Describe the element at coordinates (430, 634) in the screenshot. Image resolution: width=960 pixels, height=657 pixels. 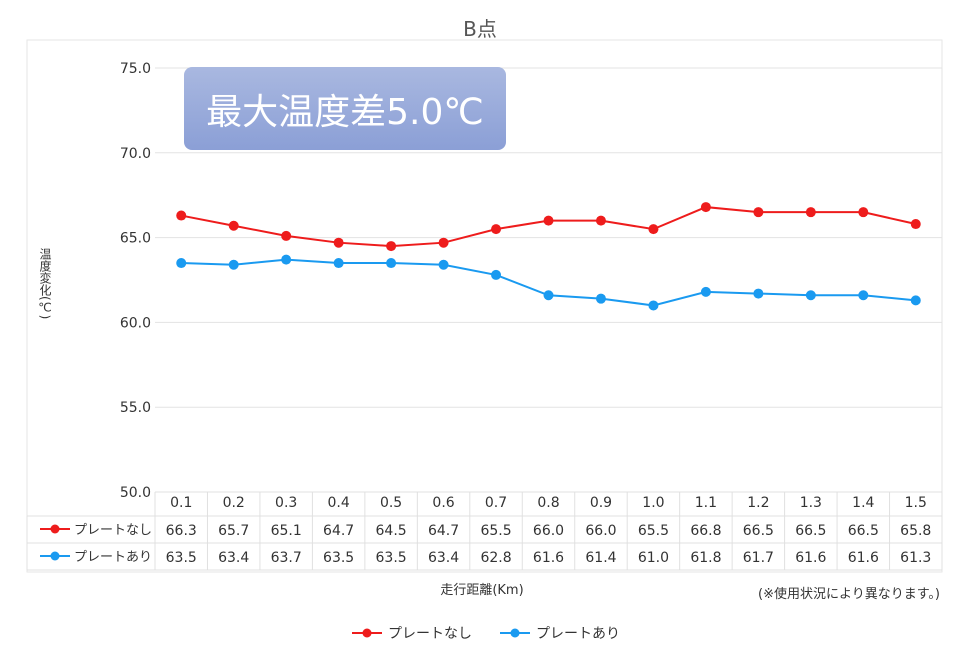
I see `legend-label: プレートなし` at that location.